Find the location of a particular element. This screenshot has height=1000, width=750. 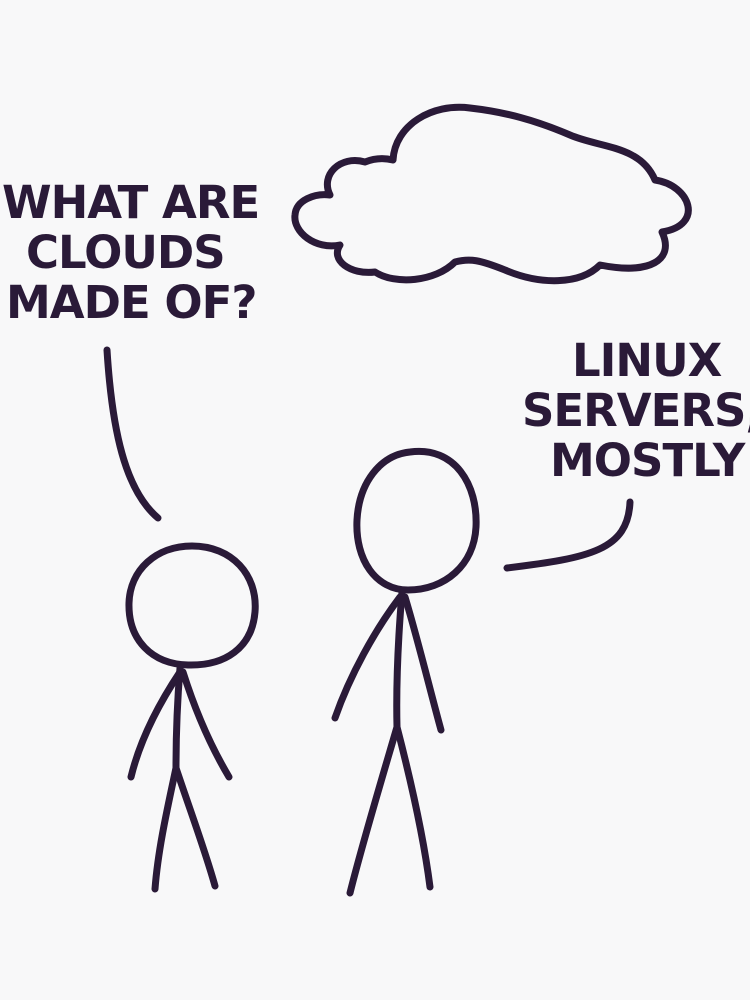

short-figure-left-arm is located at coordinates (155, 724).